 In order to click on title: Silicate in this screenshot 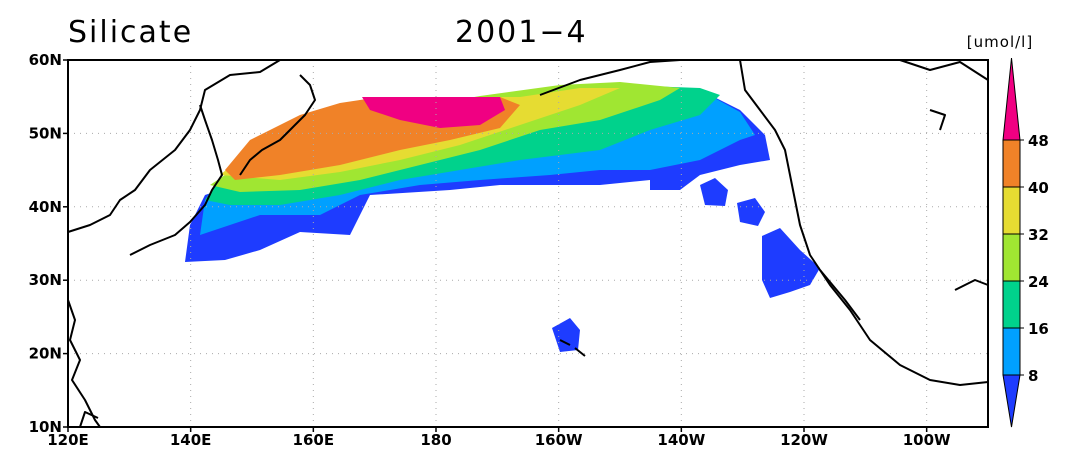, I will do `click(130, 32)`.